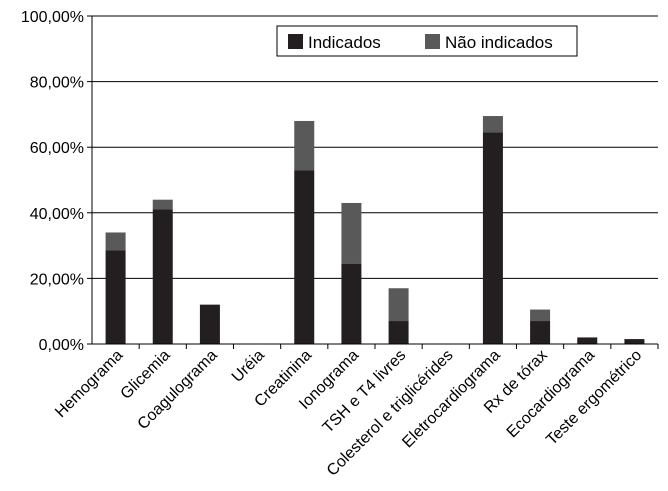 This screenshot has height=491, width=668. I want to click on legend-swatch-nao-indicados, so click(432, 41).